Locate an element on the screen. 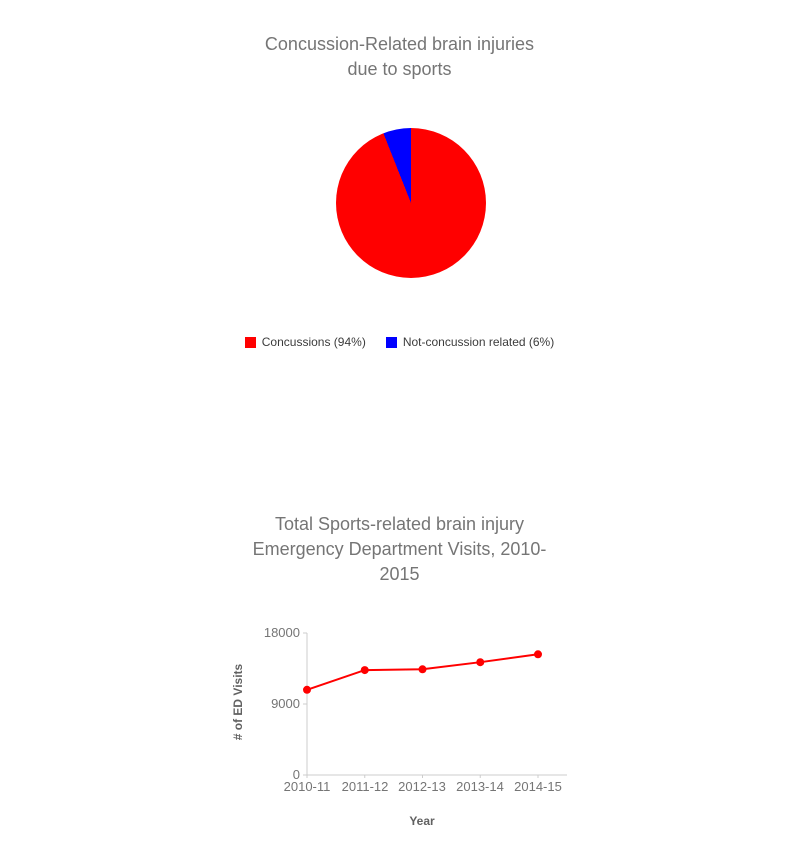 This screenshot has width=799, height=862. y-axis-title: # of ED Visits is located at coordinates (238, 702).